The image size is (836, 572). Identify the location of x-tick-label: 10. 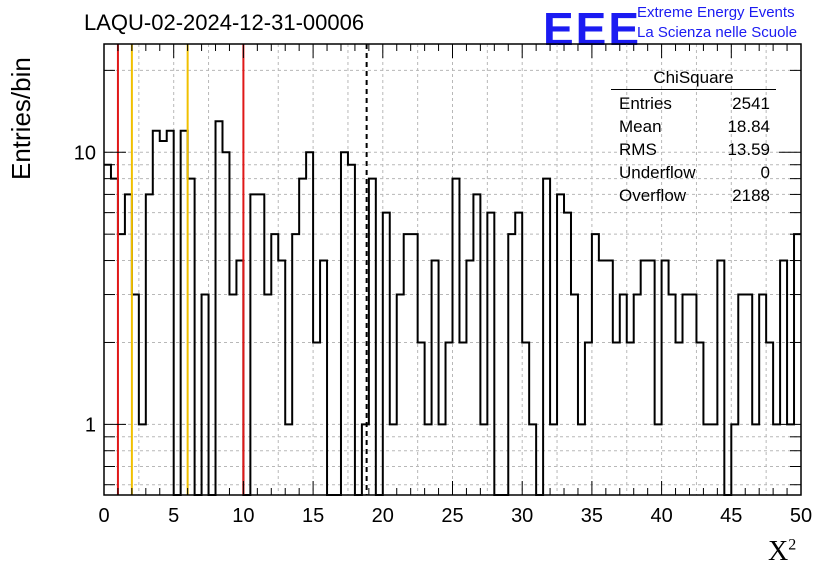
(243, 516).